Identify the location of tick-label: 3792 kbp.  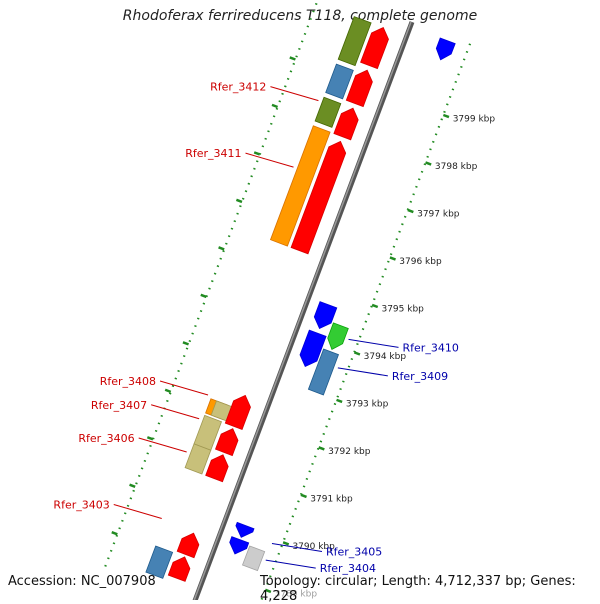
(349, 452).